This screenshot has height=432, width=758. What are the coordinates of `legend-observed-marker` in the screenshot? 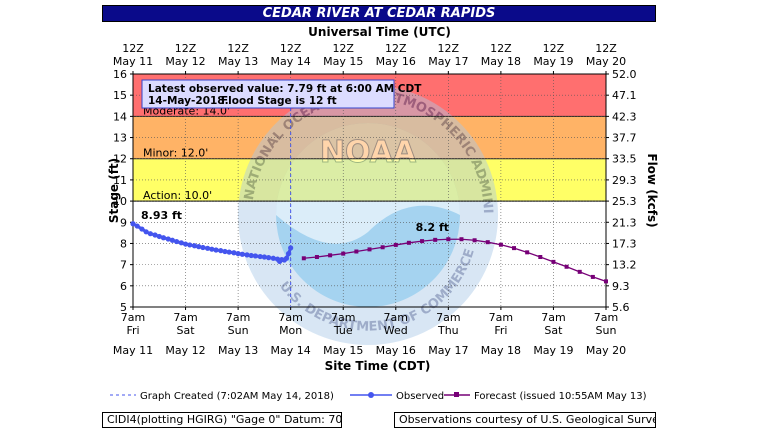 It's located at (371, 395).